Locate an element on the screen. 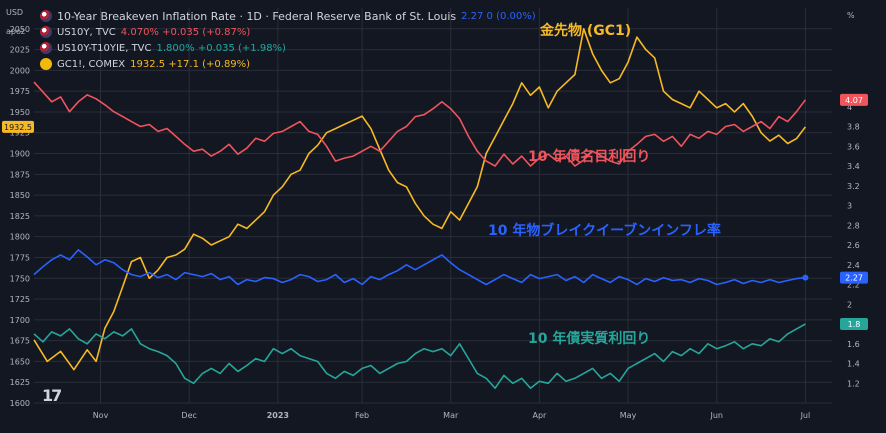  y-left-tick-label: 1925 is located at coordinates (20, 133).